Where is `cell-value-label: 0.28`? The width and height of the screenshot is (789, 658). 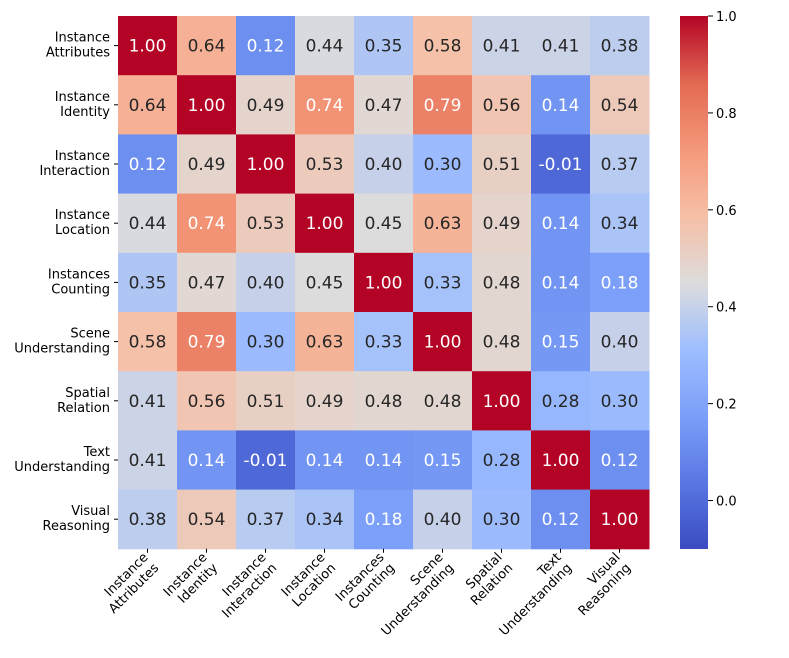 cell-value-label: 0.28 is located at coordinates (561, 402).